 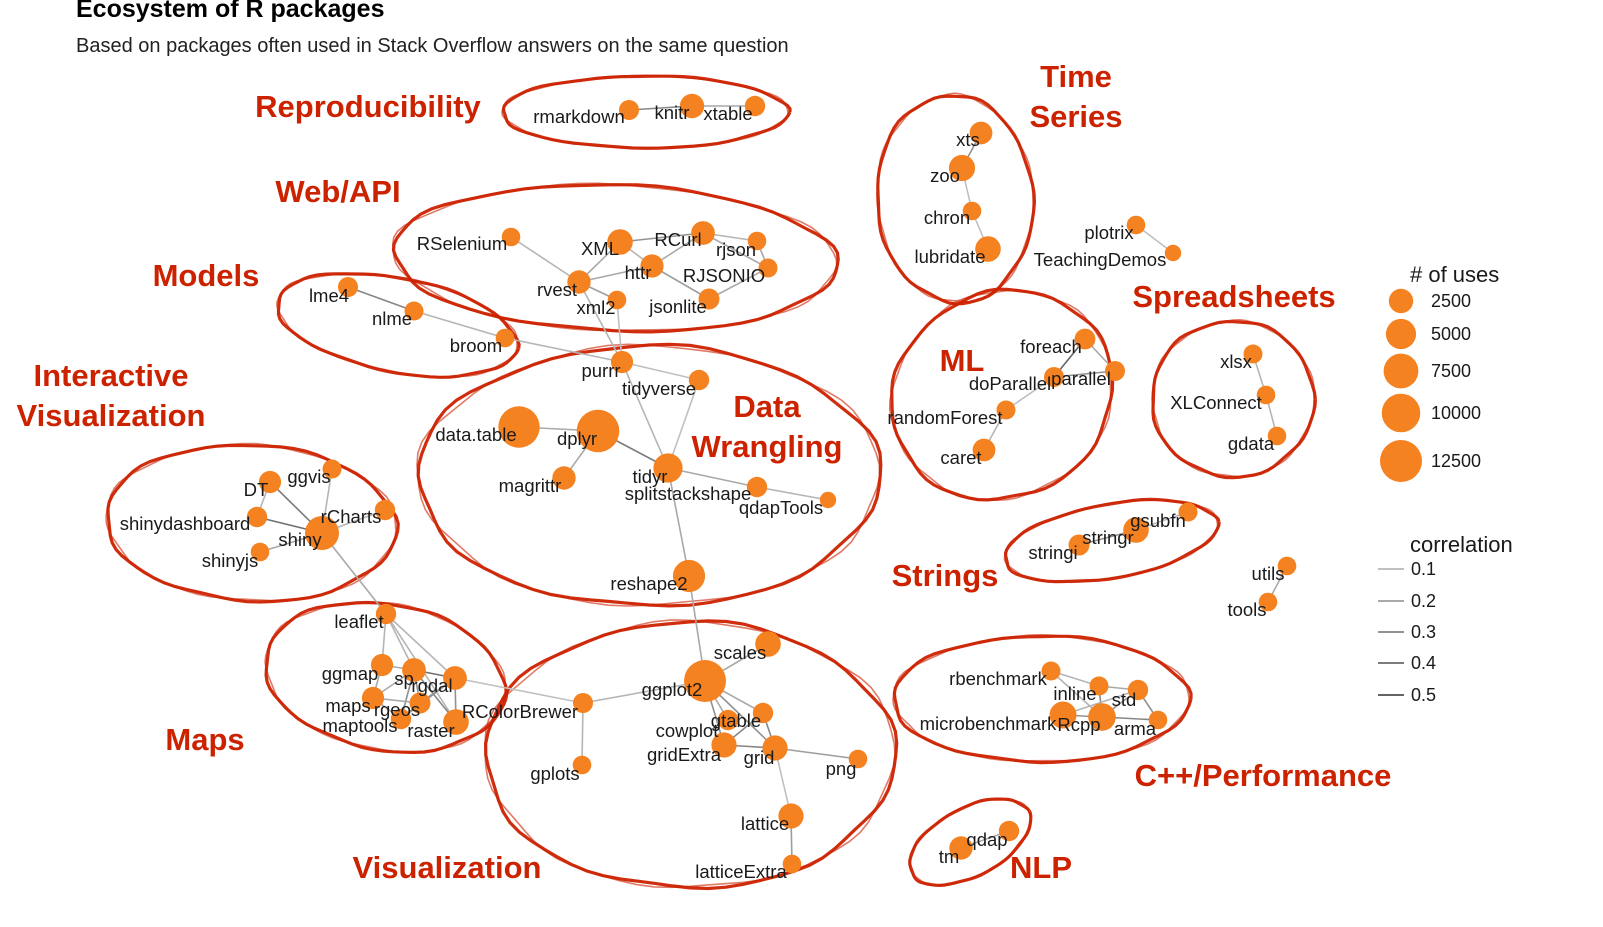 I want to click on node-label-RColorBrewer: RColorBrewer, so click(x=520, y=711).